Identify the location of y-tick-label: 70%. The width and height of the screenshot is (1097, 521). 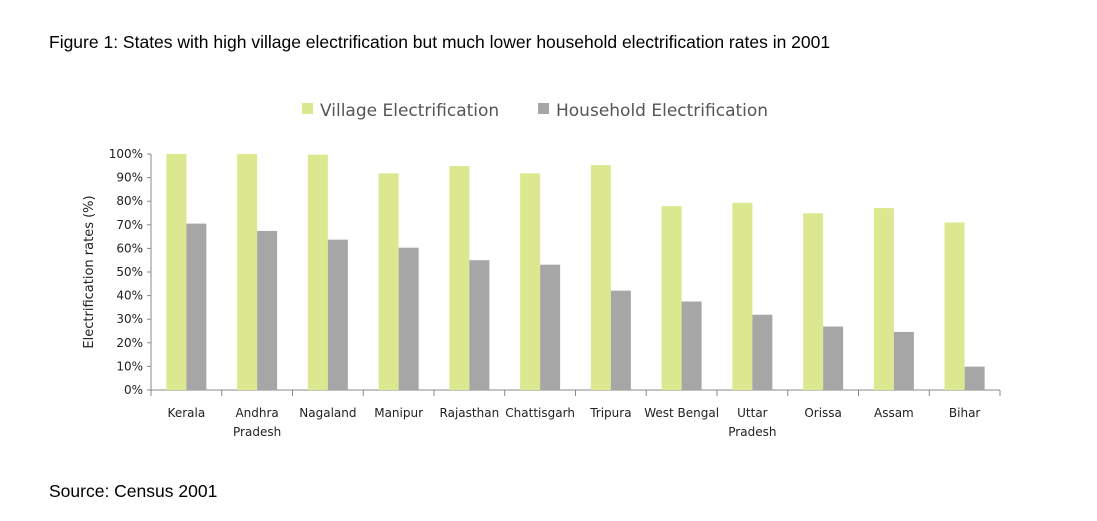
(129, 225).